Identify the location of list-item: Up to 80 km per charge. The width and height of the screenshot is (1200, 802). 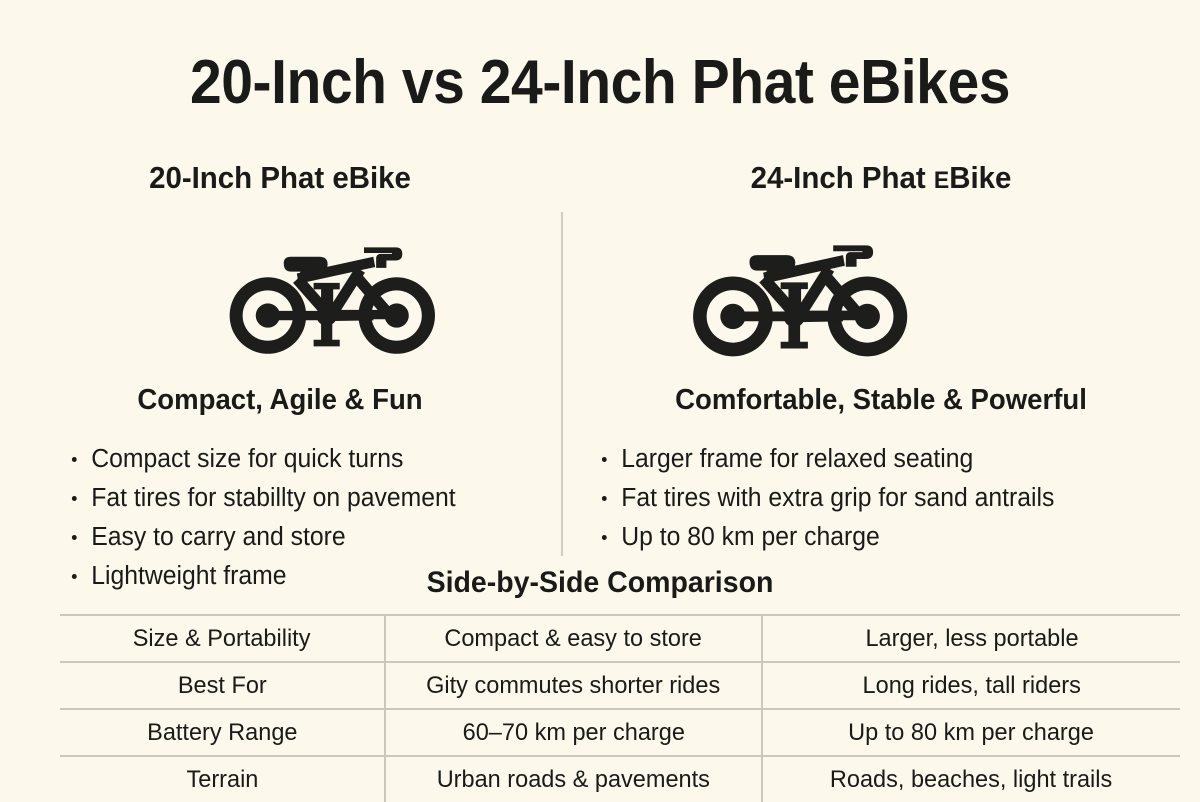
(869, 537).